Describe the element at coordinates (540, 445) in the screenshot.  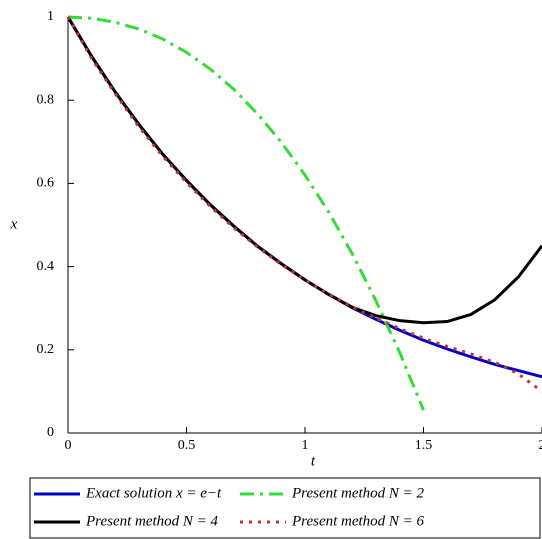
I see `x-tick-label: 2` at that location.